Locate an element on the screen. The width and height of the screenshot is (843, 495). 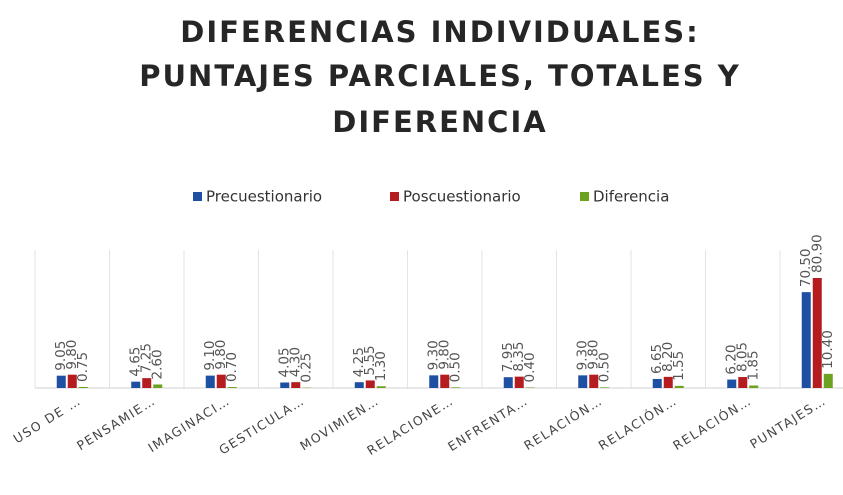
value-label: 4.65 is located at coordinates (136, 362).